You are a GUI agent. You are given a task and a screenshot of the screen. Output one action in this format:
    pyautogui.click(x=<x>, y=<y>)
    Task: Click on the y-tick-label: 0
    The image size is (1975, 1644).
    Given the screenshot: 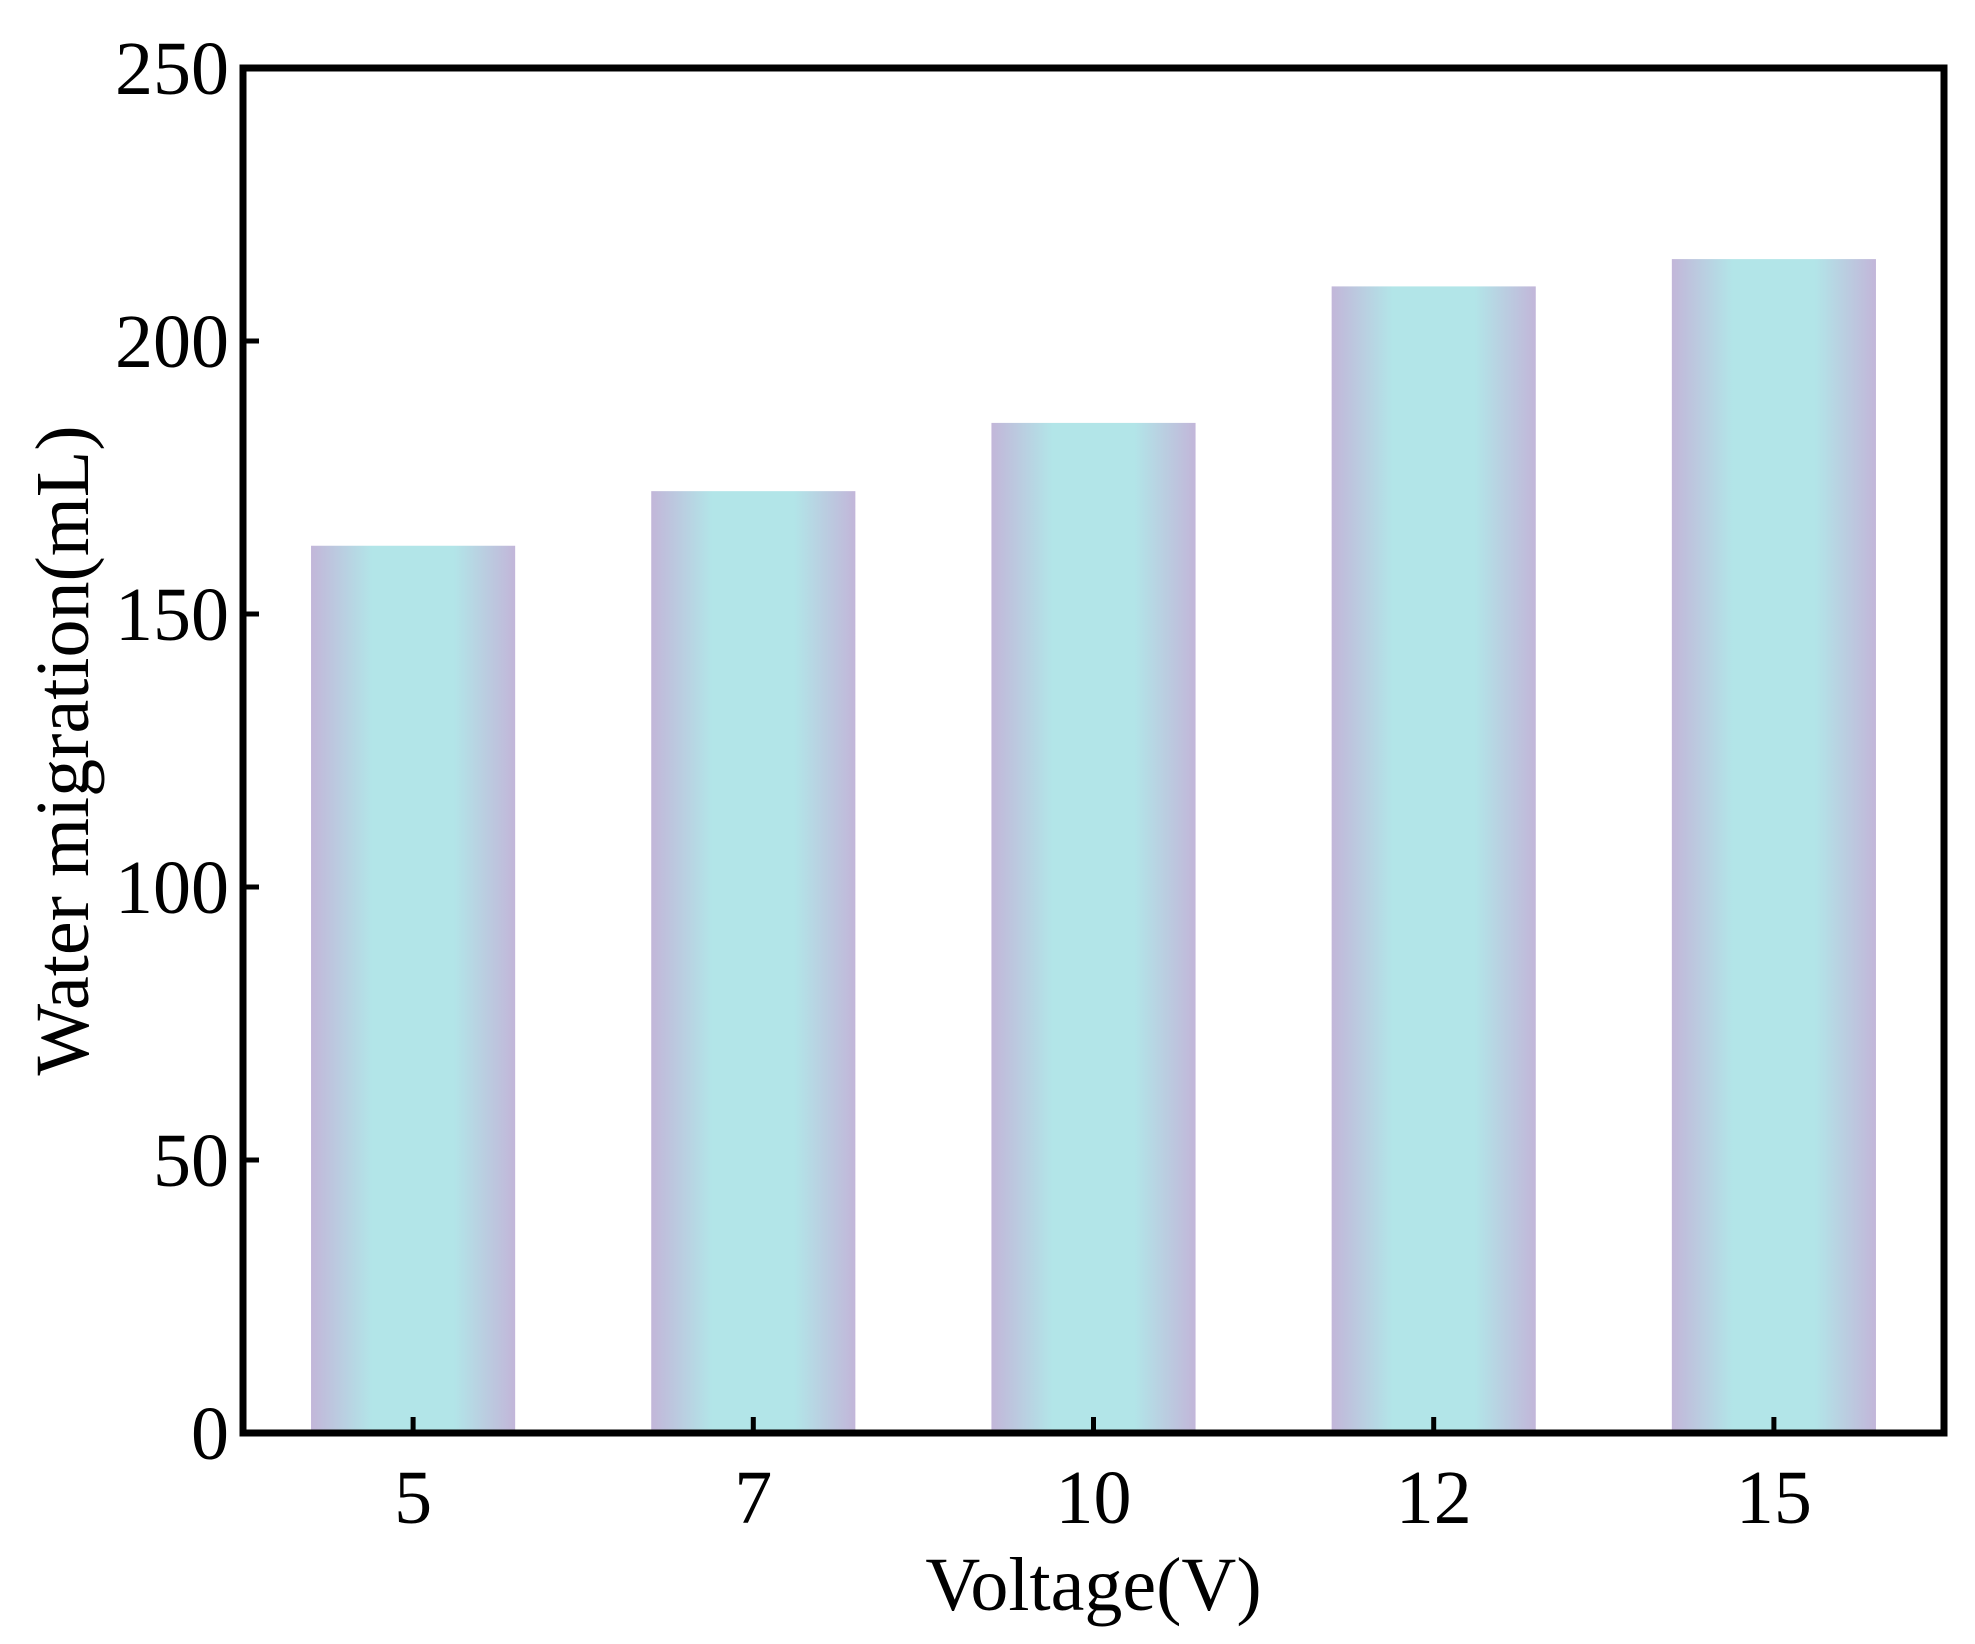 What is the action you would take?
    pyautogui.click(x=210, y=1434)
    